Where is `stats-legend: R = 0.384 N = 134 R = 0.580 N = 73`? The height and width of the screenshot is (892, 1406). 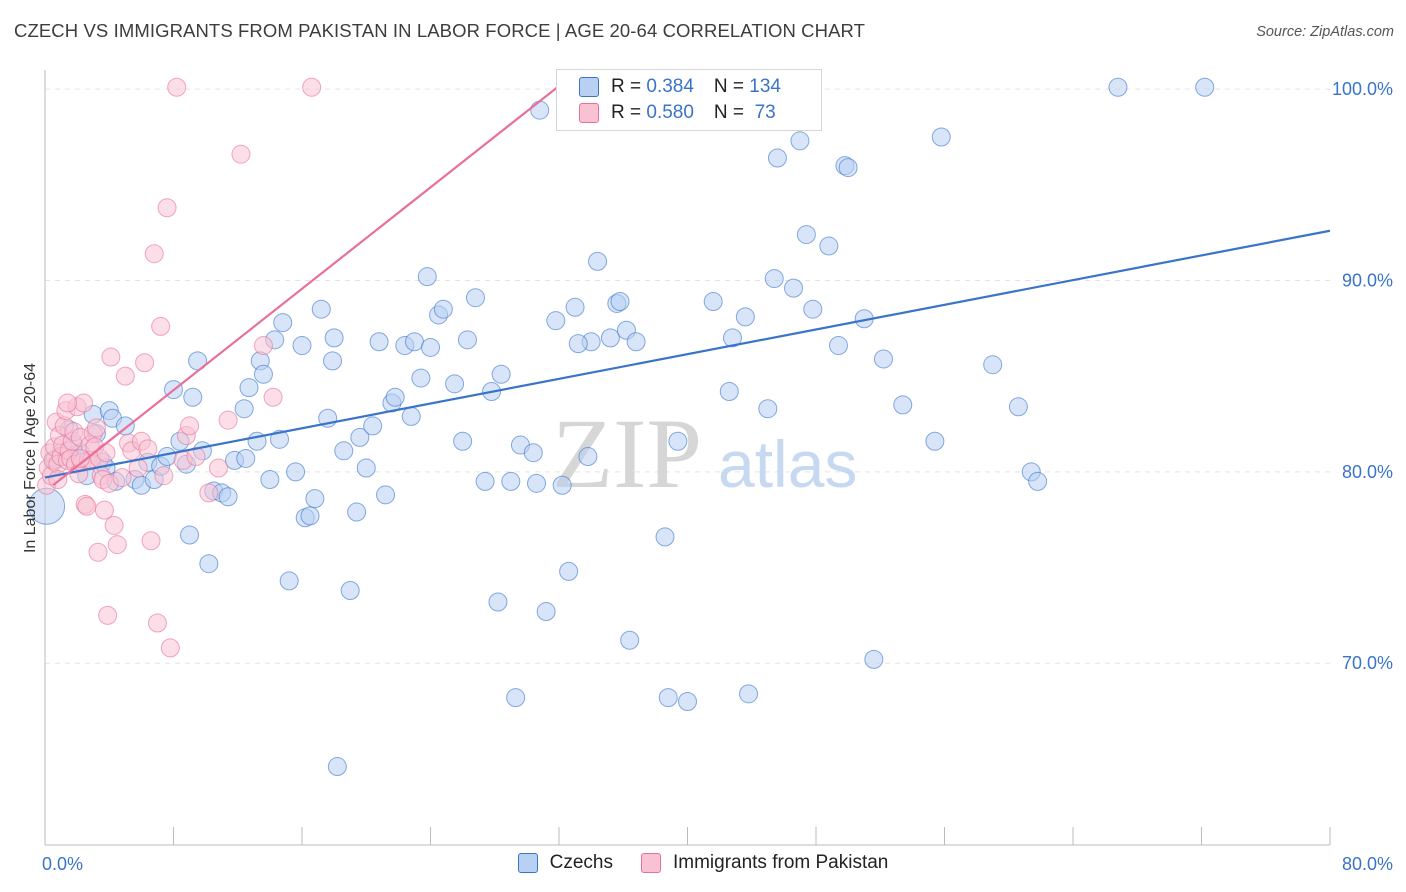
stats-legend: R = 0.384 N = 134 R = 0.580 N = 73 is located at coordinates (689, 100).